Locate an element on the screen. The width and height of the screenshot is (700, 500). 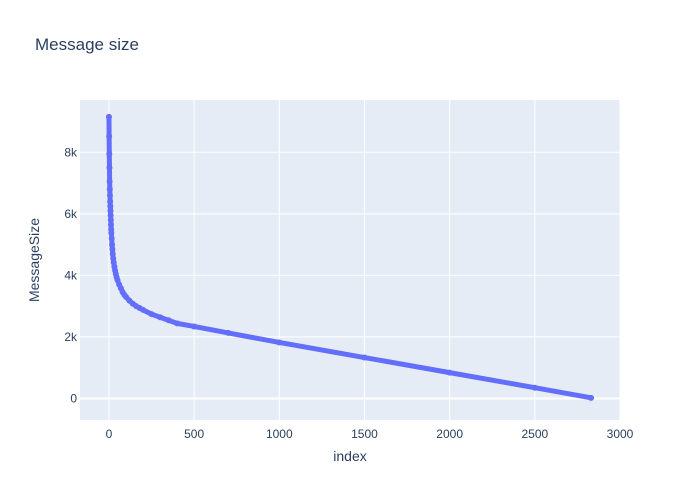
x-tick-label: 0 is located at coordinates (109, 434).